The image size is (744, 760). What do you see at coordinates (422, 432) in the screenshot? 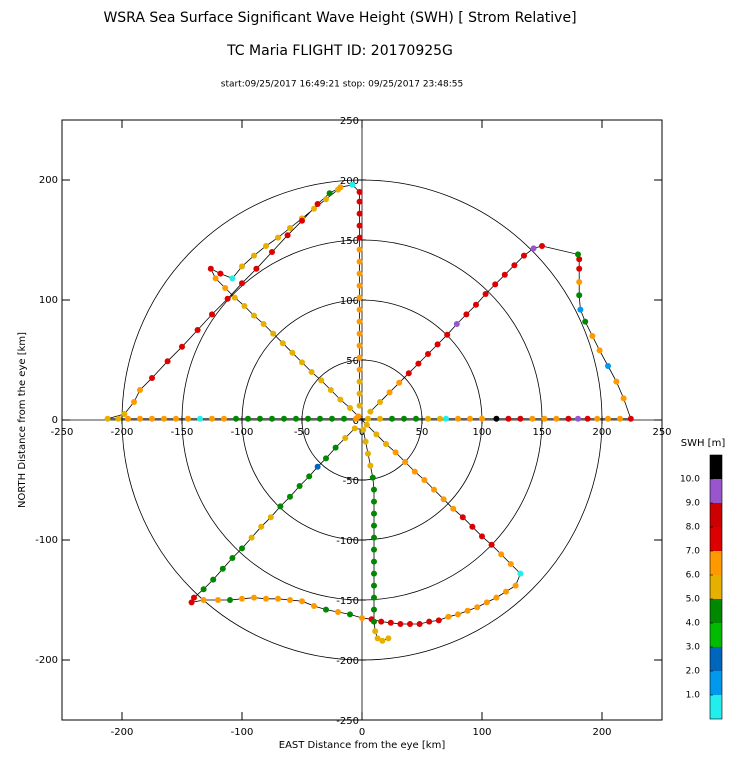
I see `center-x-tick-label: 50` at bounding box center [422, 432].